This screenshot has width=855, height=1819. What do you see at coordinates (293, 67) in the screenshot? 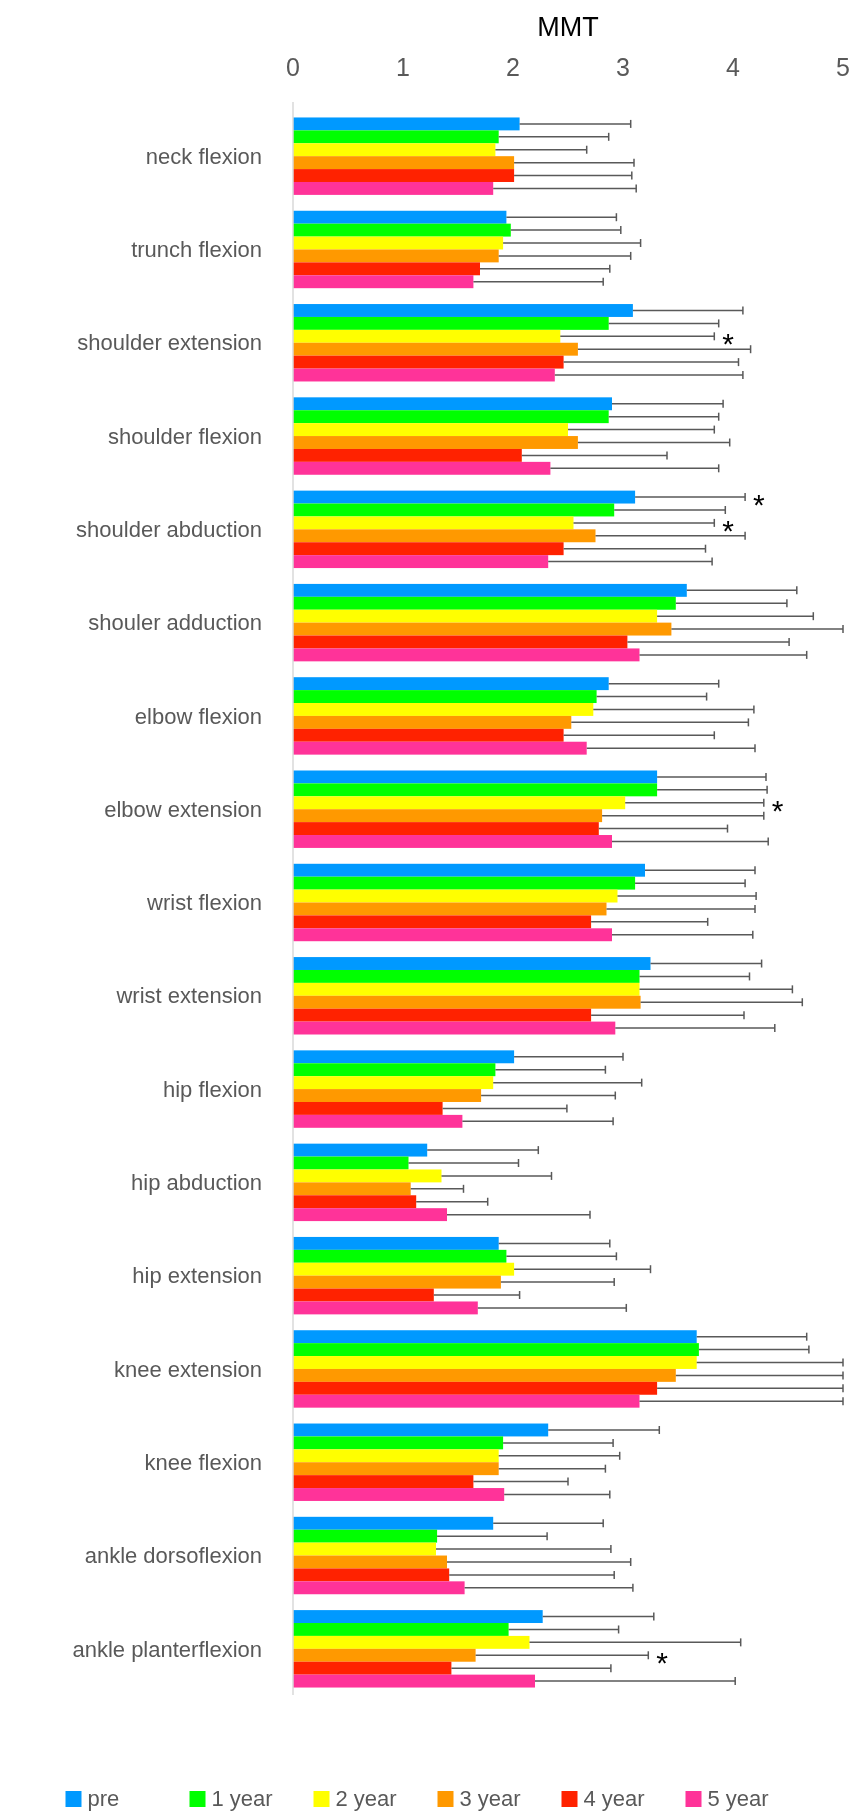
I see `x-tick-label: 0` at bounding box center [293, 67].